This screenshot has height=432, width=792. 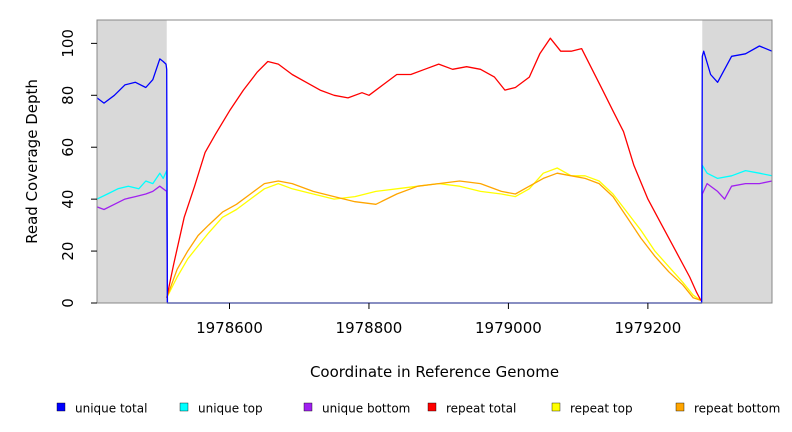 I want to click on legend-label-repeat-total: repeat total, so click(x=481, y=409).